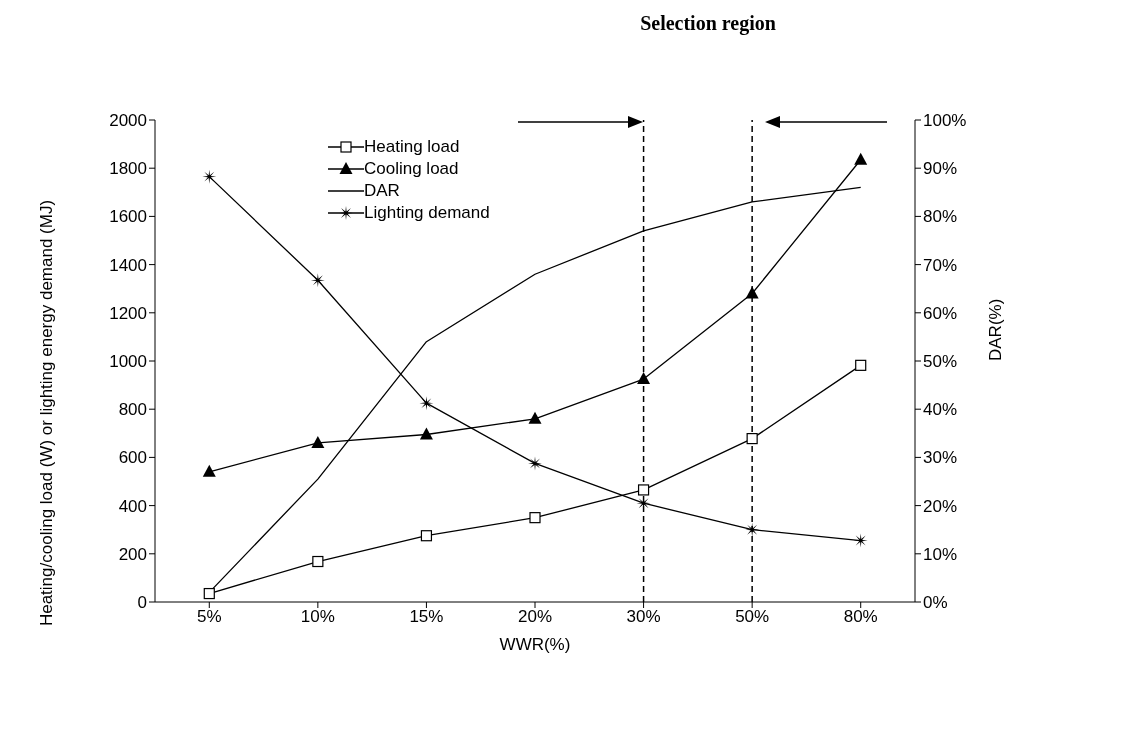 Image resolution: width=1134 pixels, height=747 pixels. Describe the element at coordinates (940, 169) in the screenshot. I see `y2-tick-label: 90%` at that location.